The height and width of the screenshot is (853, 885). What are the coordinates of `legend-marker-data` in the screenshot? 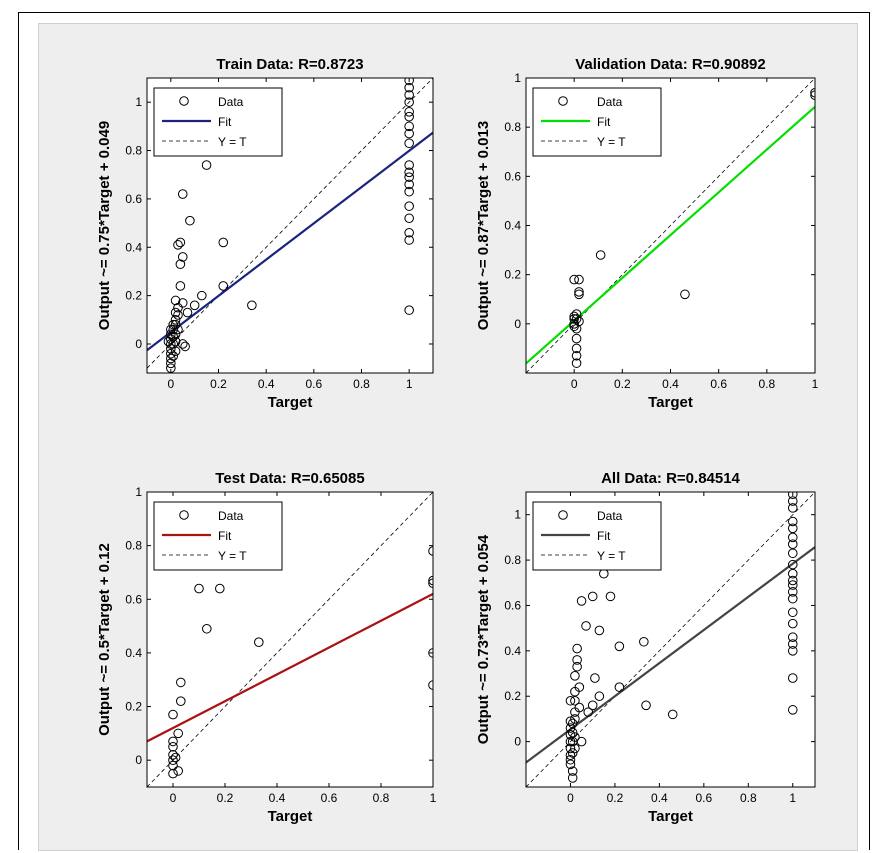 It's located at (563, 515).